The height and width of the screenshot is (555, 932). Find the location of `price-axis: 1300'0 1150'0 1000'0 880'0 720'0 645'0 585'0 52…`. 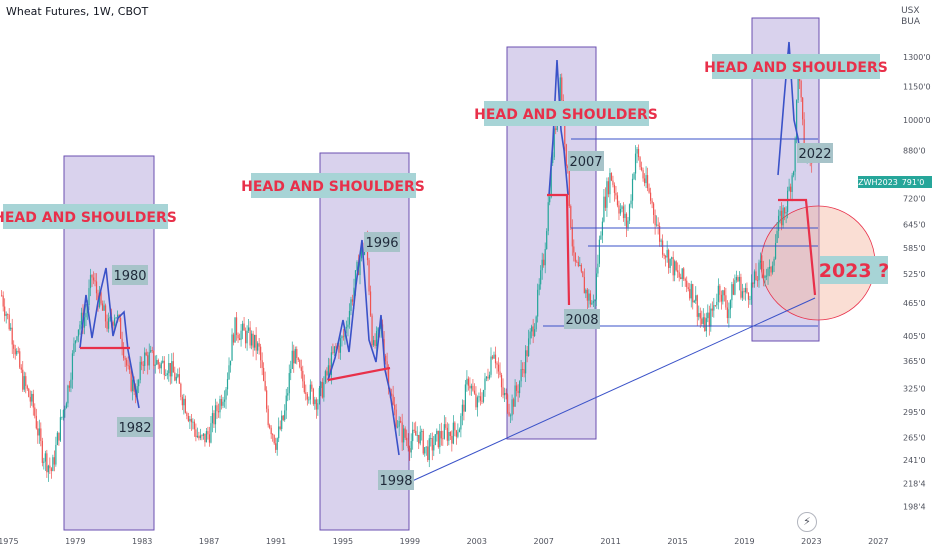

price-axis: 1300'0 1150'0 1000'0 880'0 720'0 645'0 585'0 52… is located at coordinates (913, 275).